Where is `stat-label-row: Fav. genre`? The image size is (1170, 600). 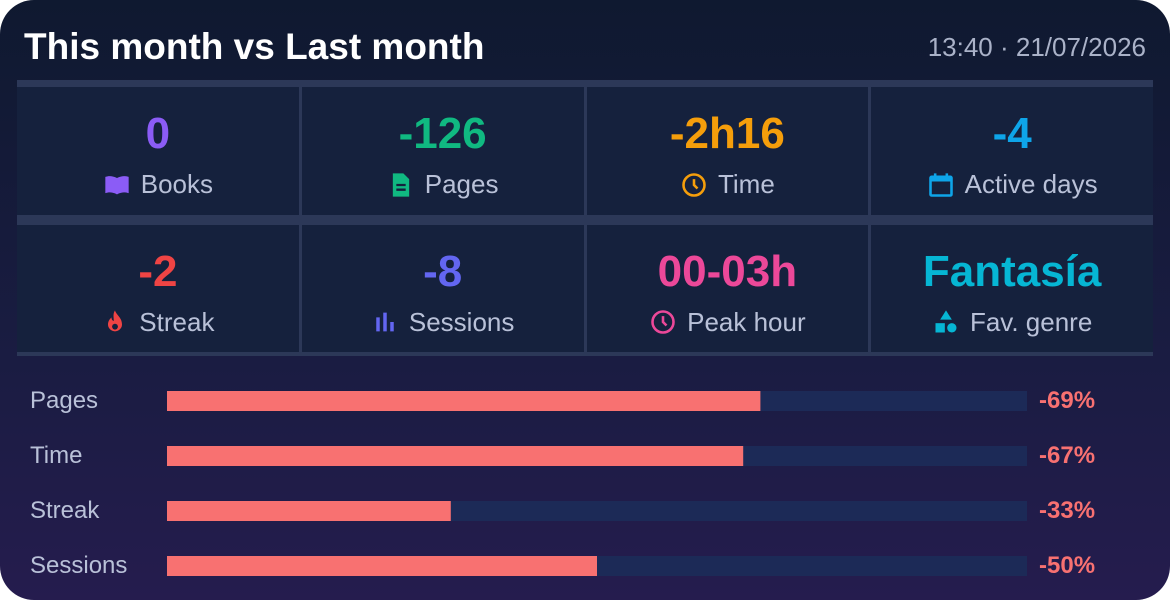 stat-label-row: Fav. genre is located at coordinates (1012, 322).